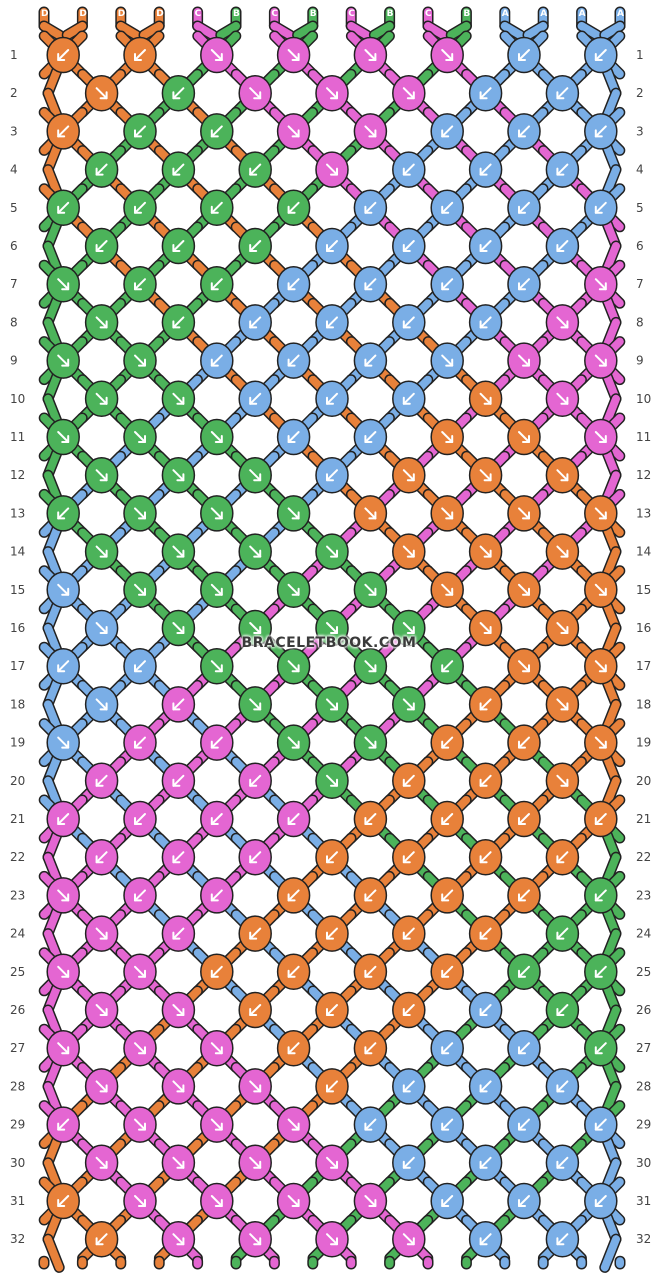  What do you see at coordinates (14, 361) in the screenshot?
I see `row-label-left: 9` at bounding box center [14, 361].